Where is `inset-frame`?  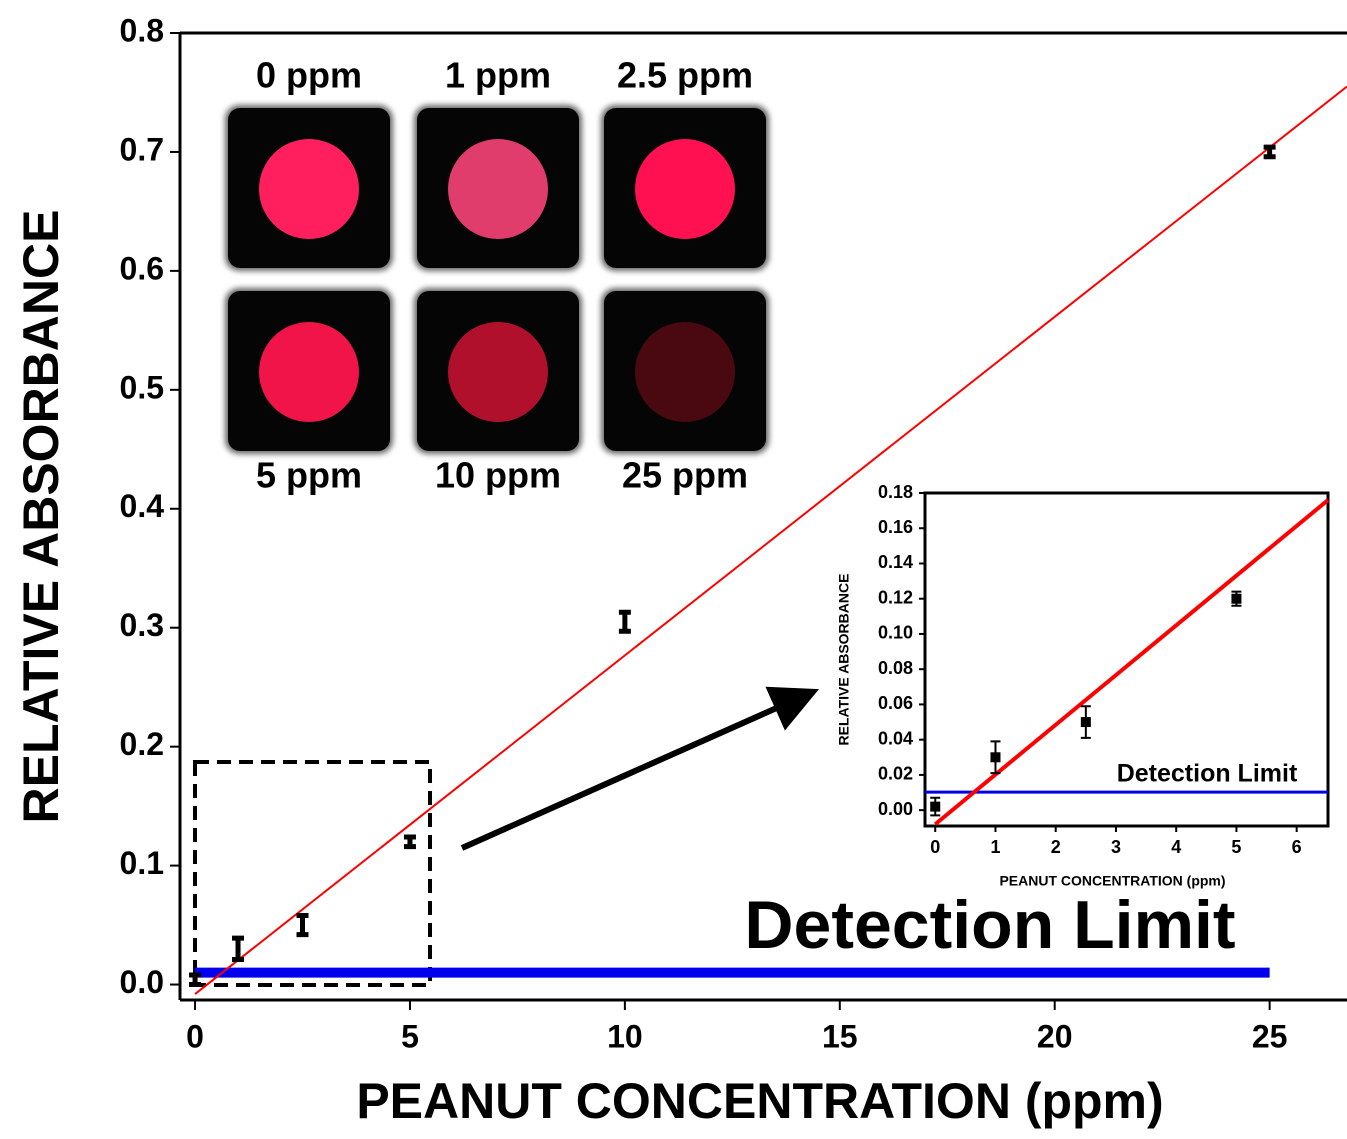
inset-frame is located at coordinates (1126, 659).